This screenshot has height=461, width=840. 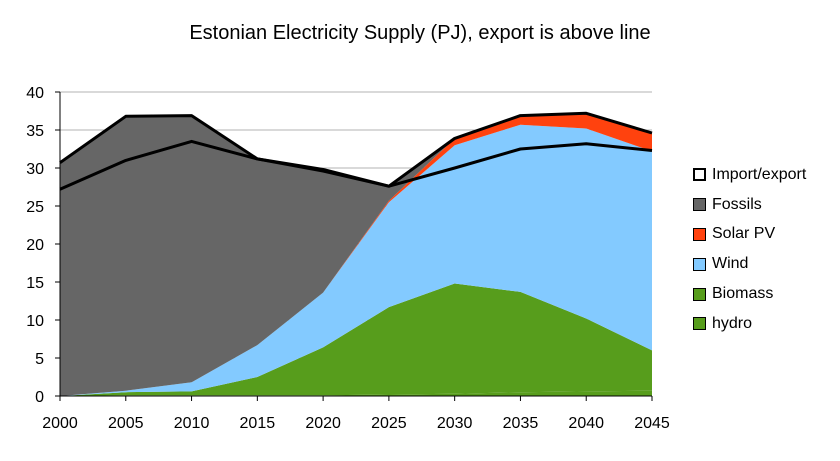 I want to click on legend-label: Wind, so click(x=730, y=264).